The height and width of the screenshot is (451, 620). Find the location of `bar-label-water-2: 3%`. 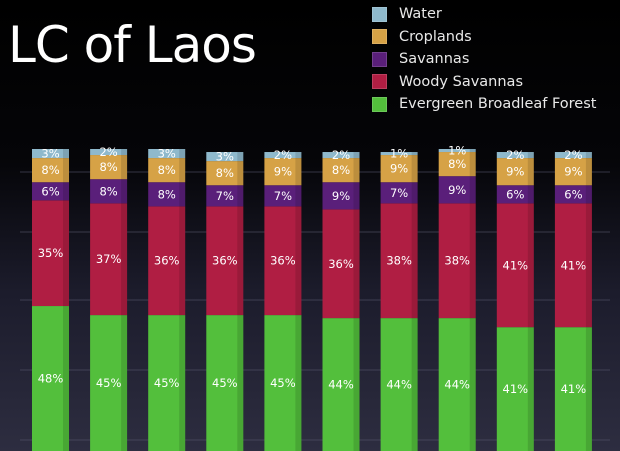

bar-label-water-2: 3% is located at coordinates (167, 154).